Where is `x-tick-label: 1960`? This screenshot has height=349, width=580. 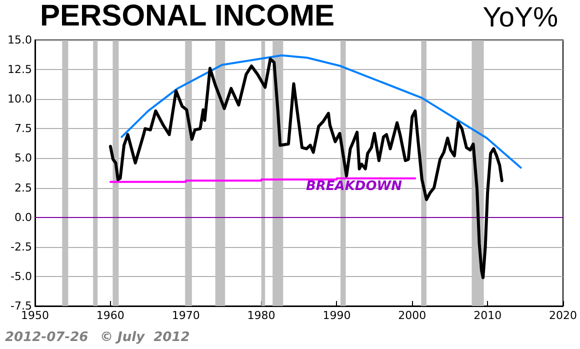
x-tick-label: 1960 is located at coordinates (110, 315).